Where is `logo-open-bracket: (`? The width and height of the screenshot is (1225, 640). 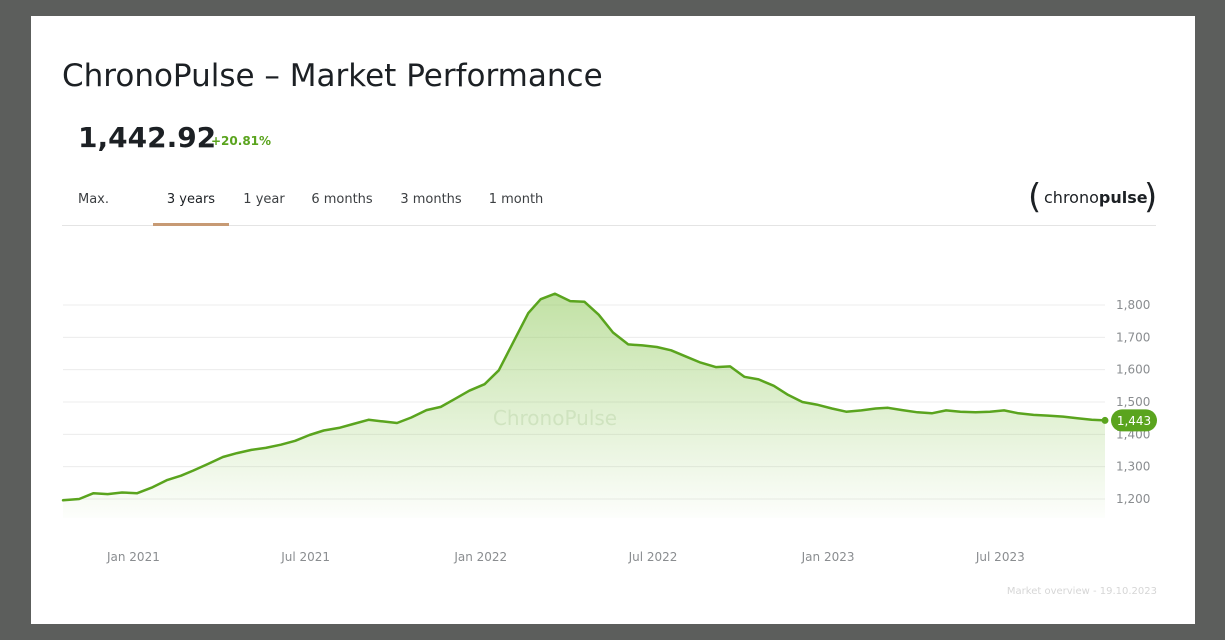
logo-open-bracket: ( is located at coordinates (1035, 197).